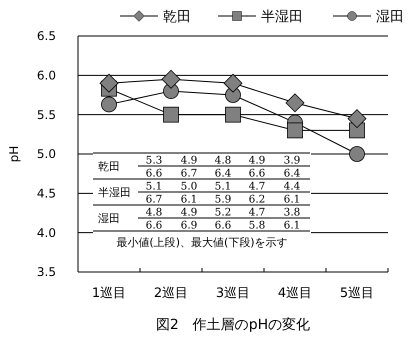 This screenshot has width=408, height=345. What do you see at coordinates (223, 212) in the screenshot?
I see `text: 4.8 4.9 5.2 4.7 3.8` at bounding box center [223, 212].